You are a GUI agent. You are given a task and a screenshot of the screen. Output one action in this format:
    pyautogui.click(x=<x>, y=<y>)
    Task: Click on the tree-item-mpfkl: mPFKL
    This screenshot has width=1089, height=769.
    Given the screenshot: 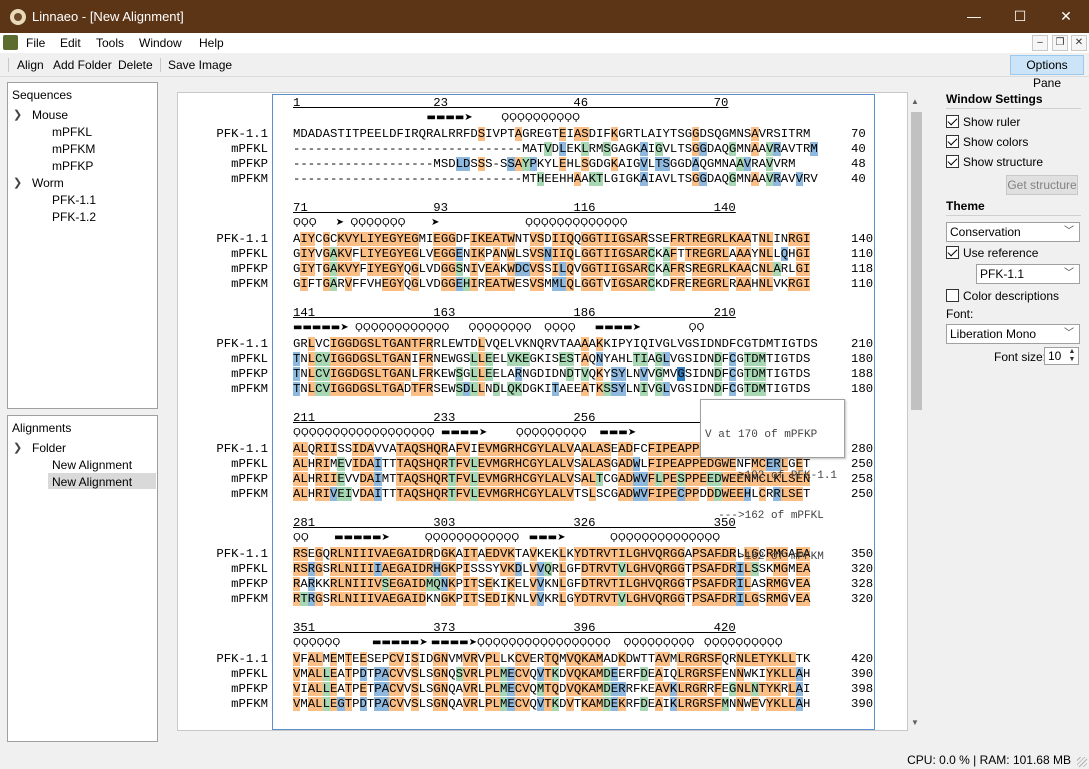 What is the action you would take?
    pyautogui.click(x=72, y=132)
    